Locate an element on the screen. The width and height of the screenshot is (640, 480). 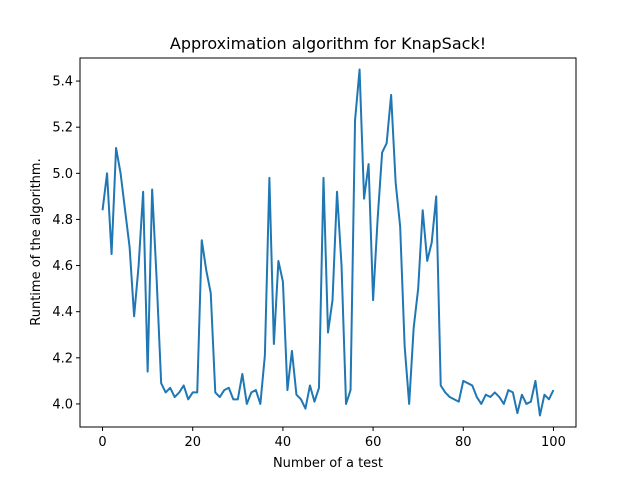
y-axis-label: Runtime of the algorithm. is located at coordinates (36, 241).